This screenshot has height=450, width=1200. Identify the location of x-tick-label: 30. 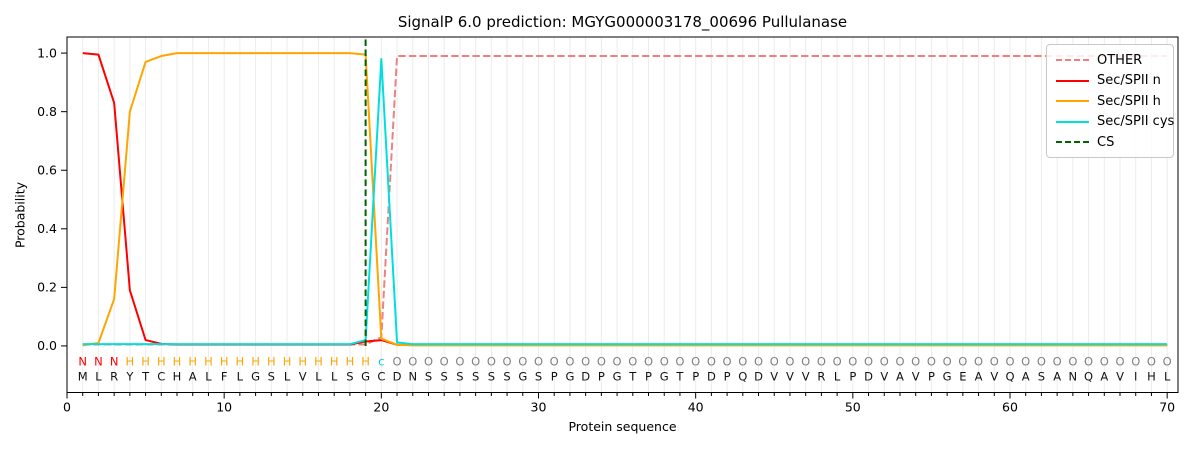
(539, 407).